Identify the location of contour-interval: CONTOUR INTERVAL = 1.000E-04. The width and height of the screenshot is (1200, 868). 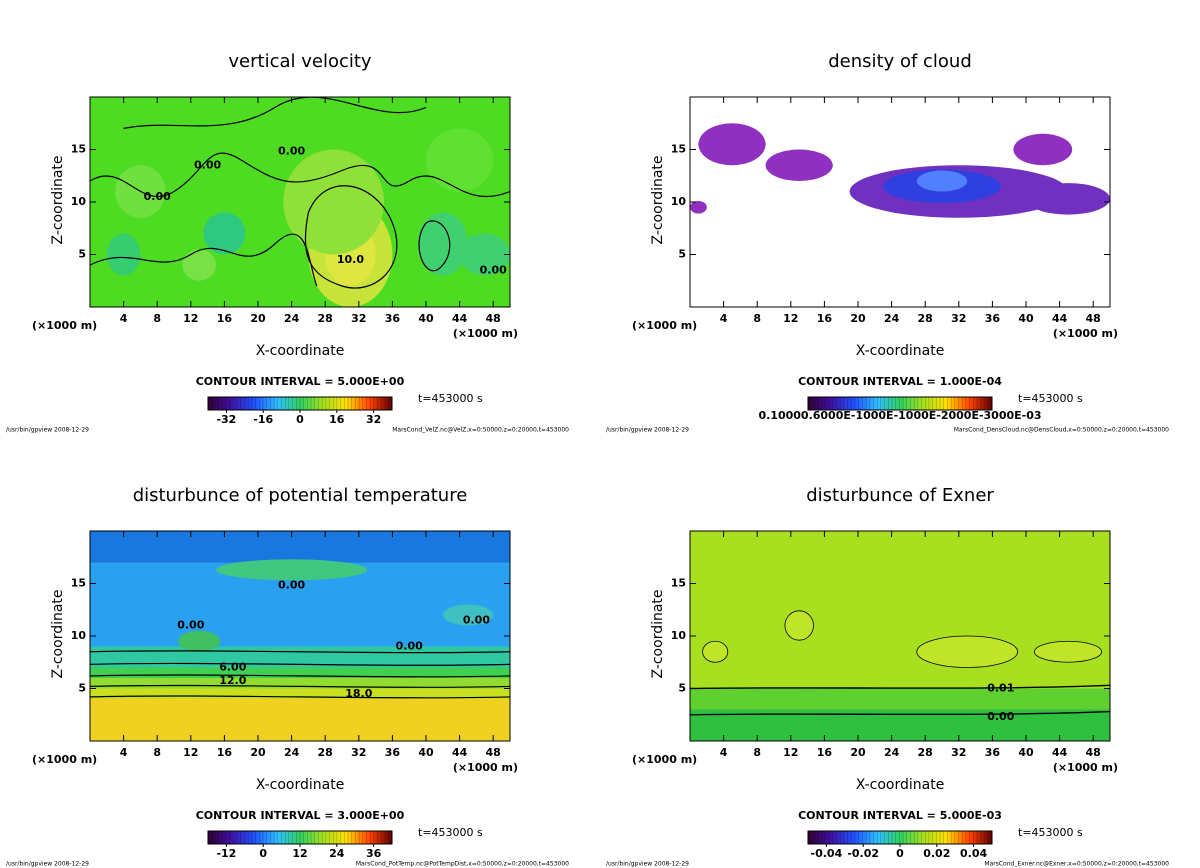
(900, 381).